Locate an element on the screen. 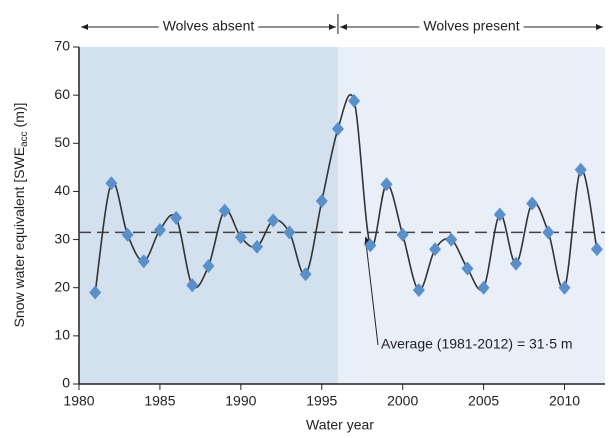  region-label: Wolves present is located at coordinates (471, 26).